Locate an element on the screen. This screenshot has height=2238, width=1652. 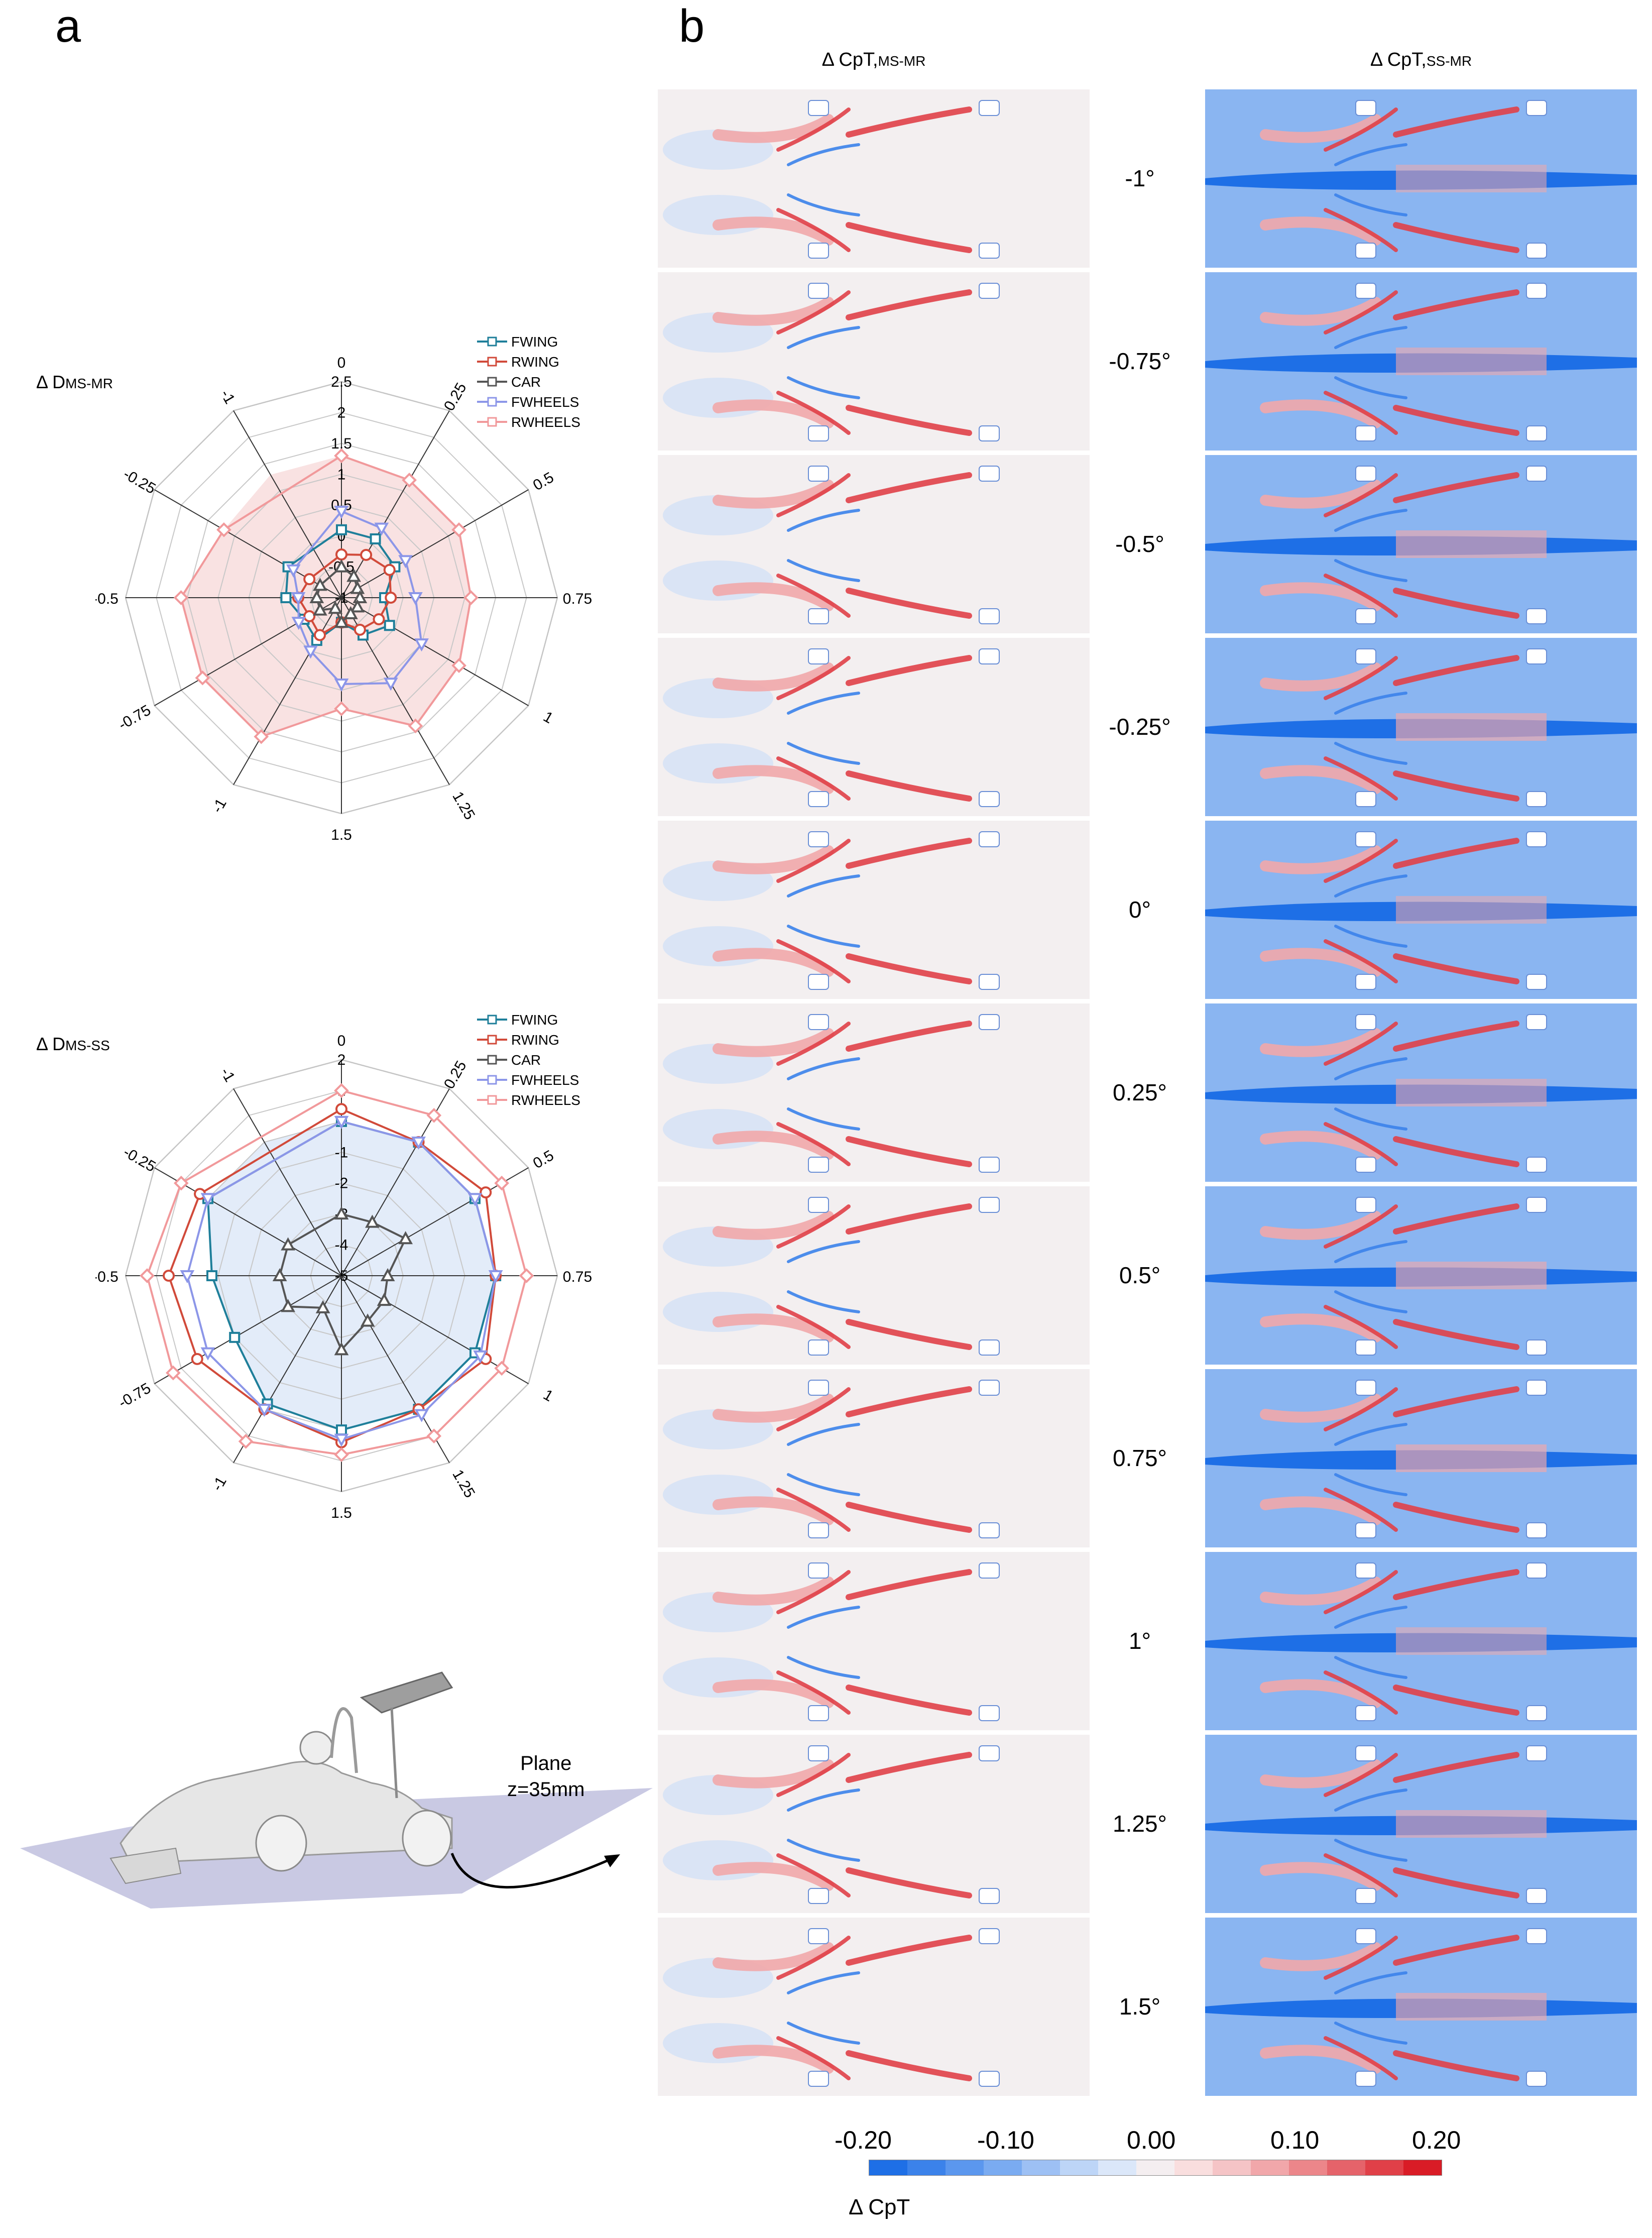
colorbar-tick-3: 0.10 is located at coordinates (1295, 2140).